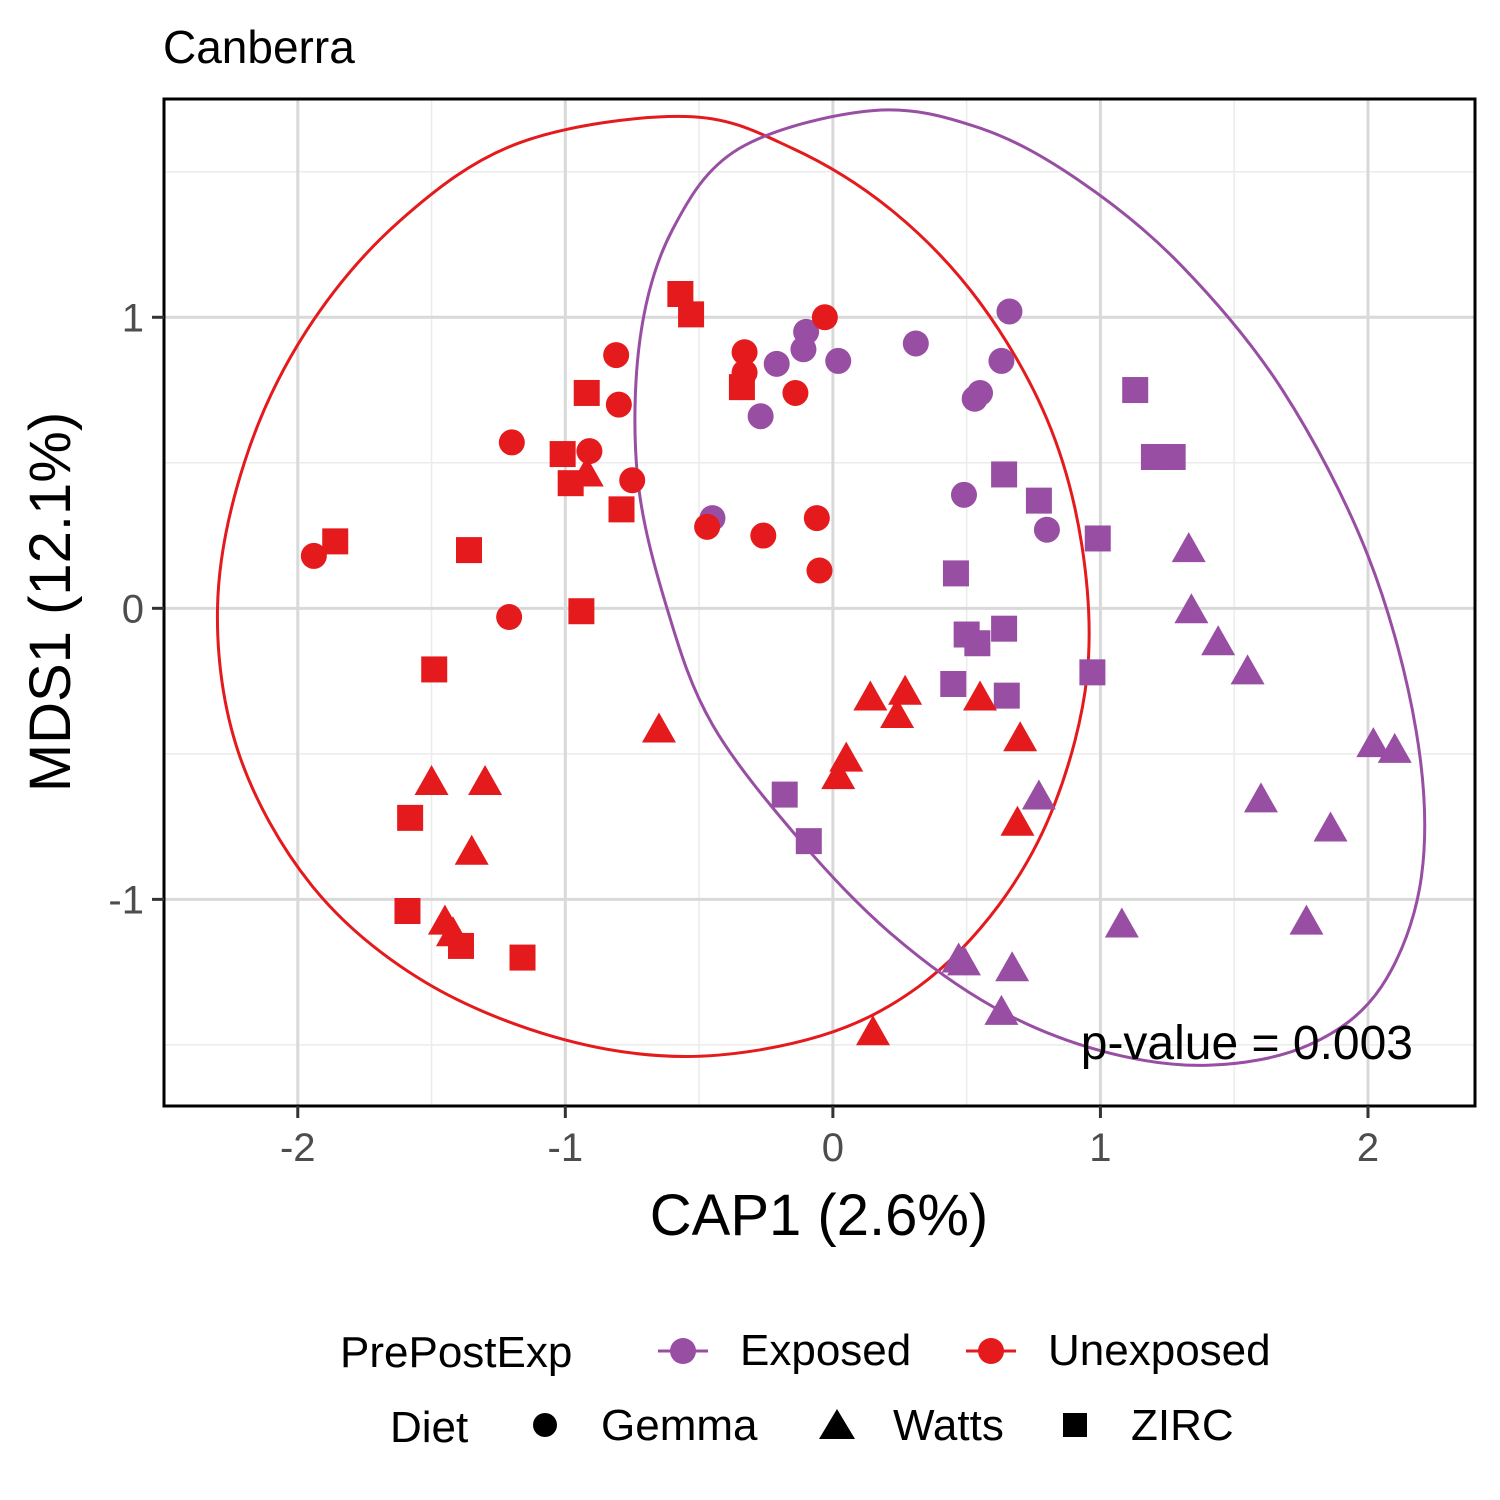  I want to click on legend-key-square, so click(1075, 1425).